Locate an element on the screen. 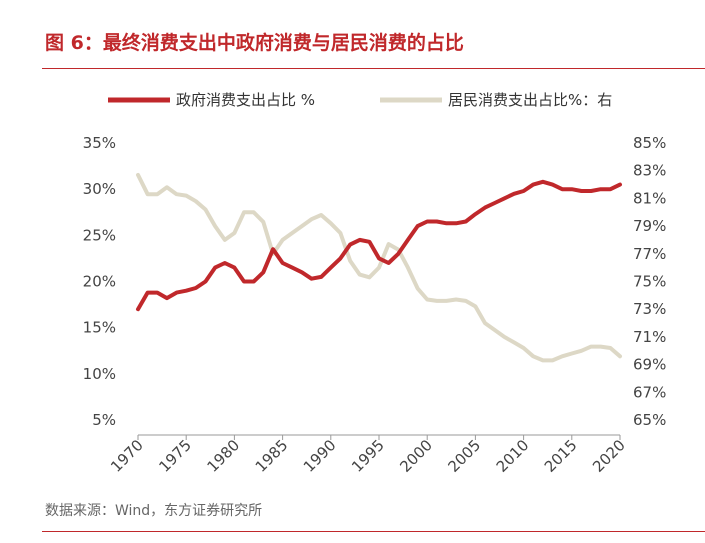  y-left-tick-label: 30% is located at coordinates (99, 189).